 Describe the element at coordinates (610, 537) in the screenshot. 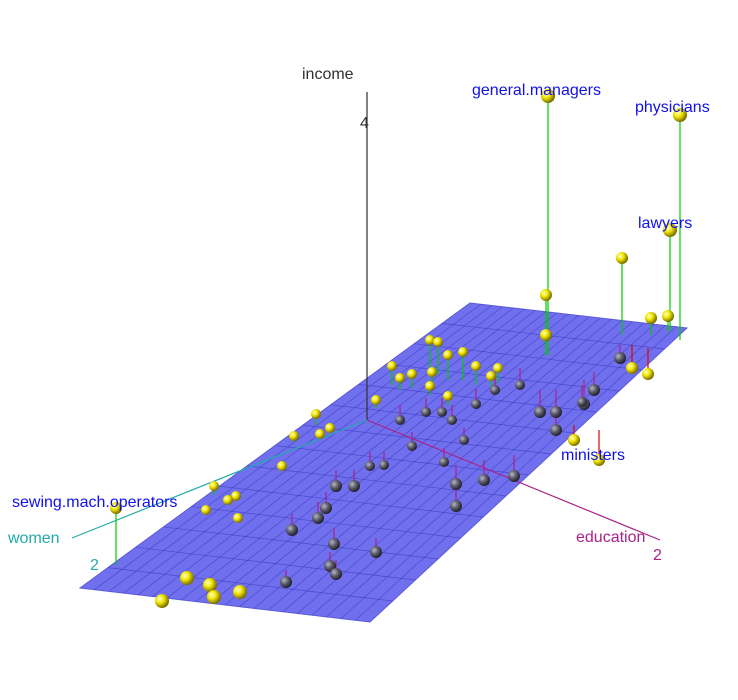

I see `education-axis-label: education` at that location.